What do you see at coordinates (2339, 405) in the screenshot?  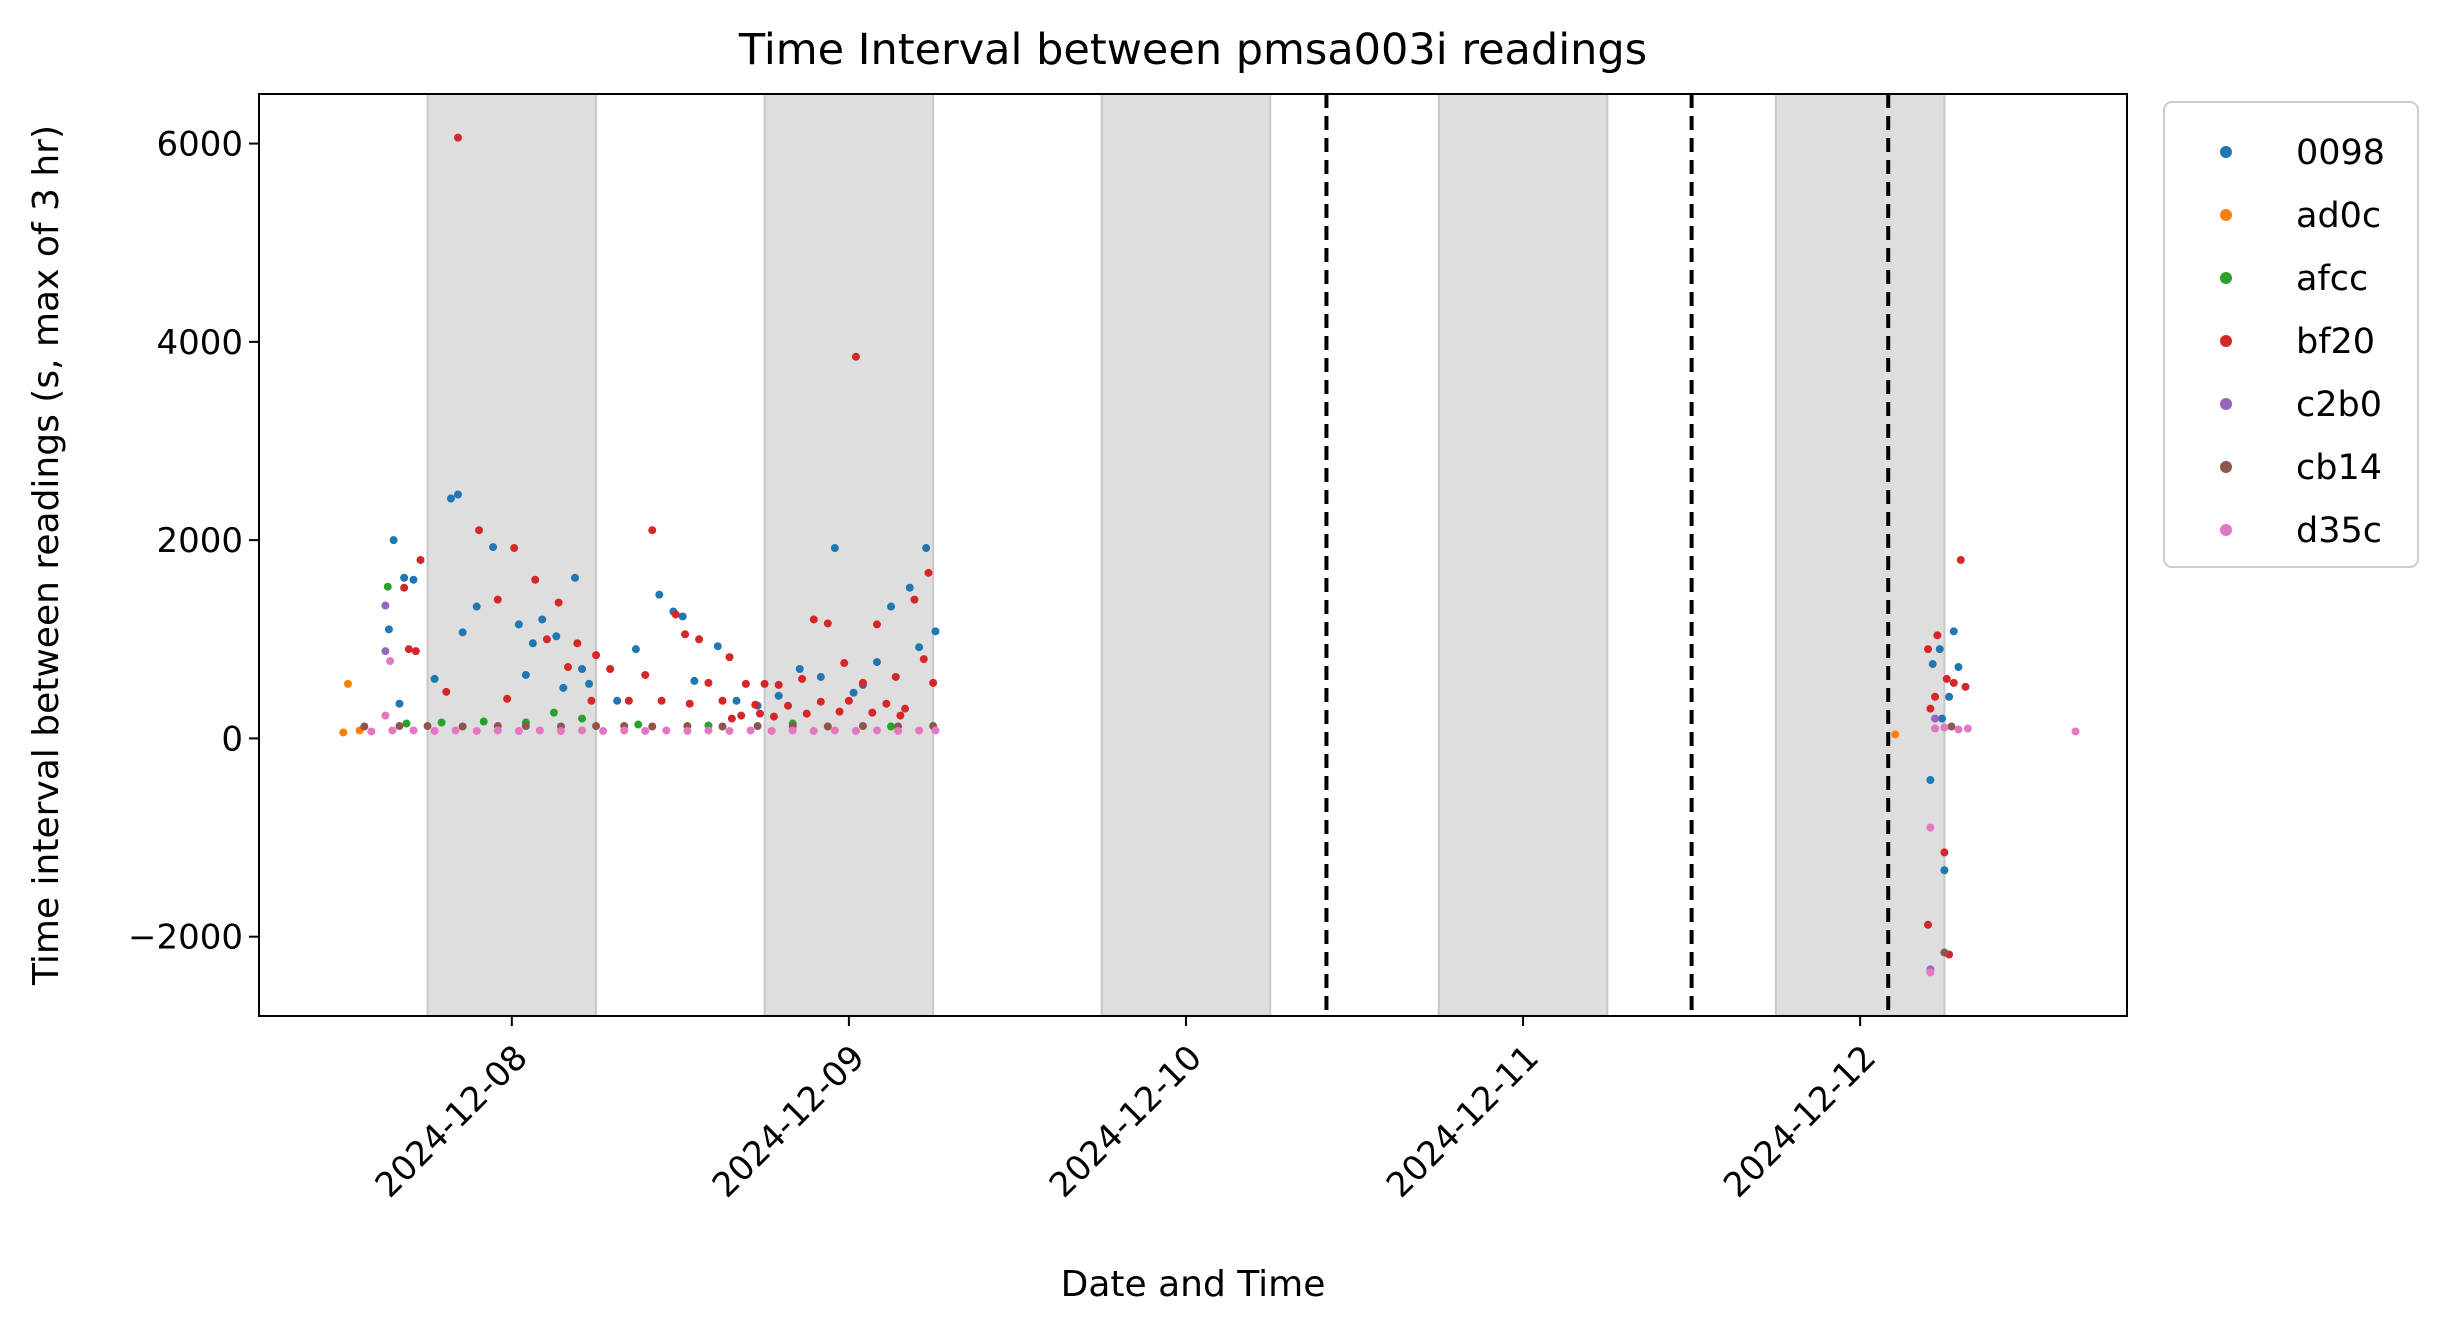 I see `legend-label: c2b0` at bounding box center [2339, 405].